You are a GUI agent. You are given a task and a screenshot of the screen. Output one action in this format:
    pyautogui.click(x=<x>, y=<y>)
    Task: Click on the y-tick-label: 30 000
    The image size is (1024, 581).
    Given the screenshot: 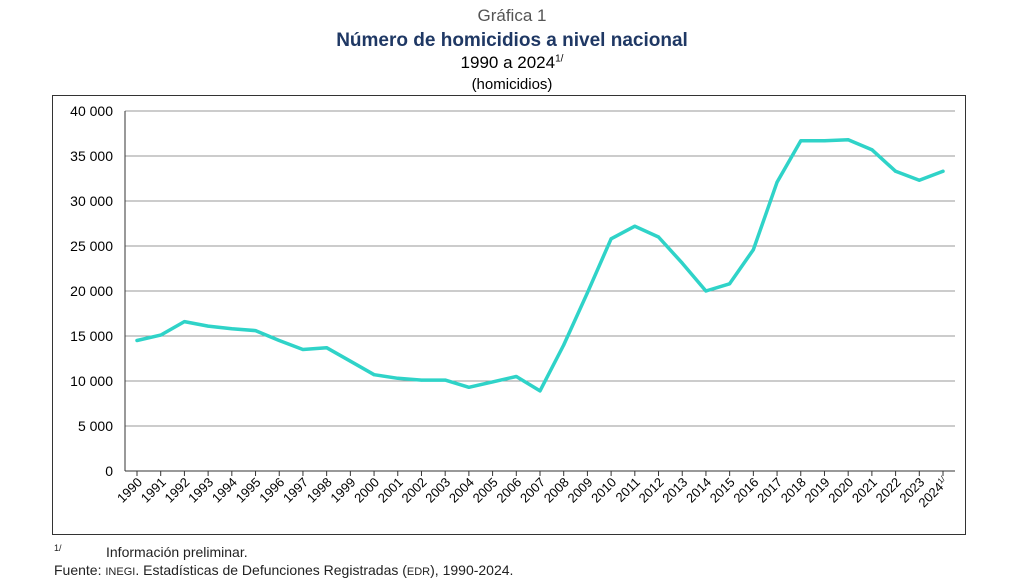 What is the action you would take?
    pyautogui.click(x=91, y=201)
    